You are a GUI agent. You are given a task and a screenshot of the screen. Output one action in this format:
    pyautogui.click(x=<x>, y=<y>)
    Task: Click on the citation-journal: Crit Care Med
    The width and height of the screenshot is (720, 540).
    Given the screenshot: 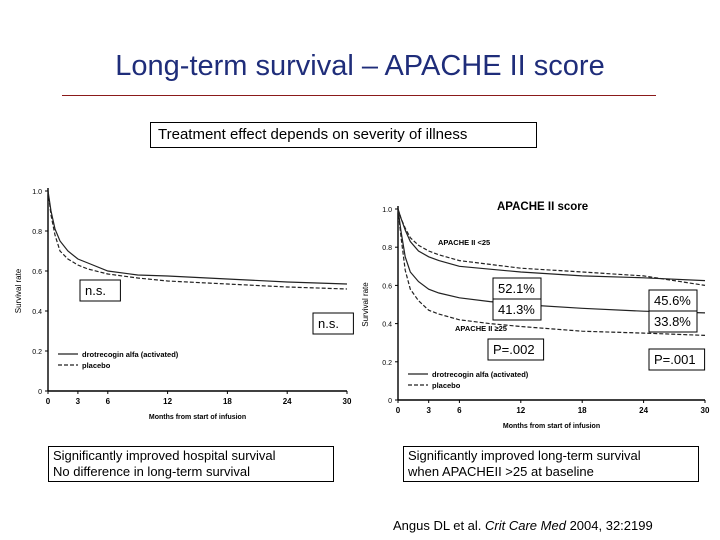 What is the action you would take?
    pyautogui.click(x=525, y=525)
    